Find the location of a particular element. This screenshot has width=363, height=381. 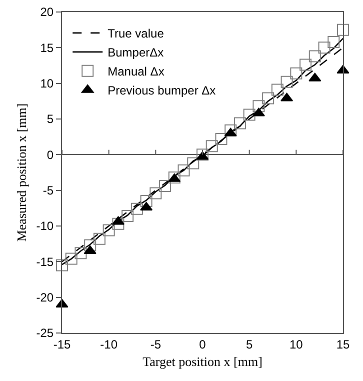

x-tick-label: 15 is located at coordinates (343, 344).